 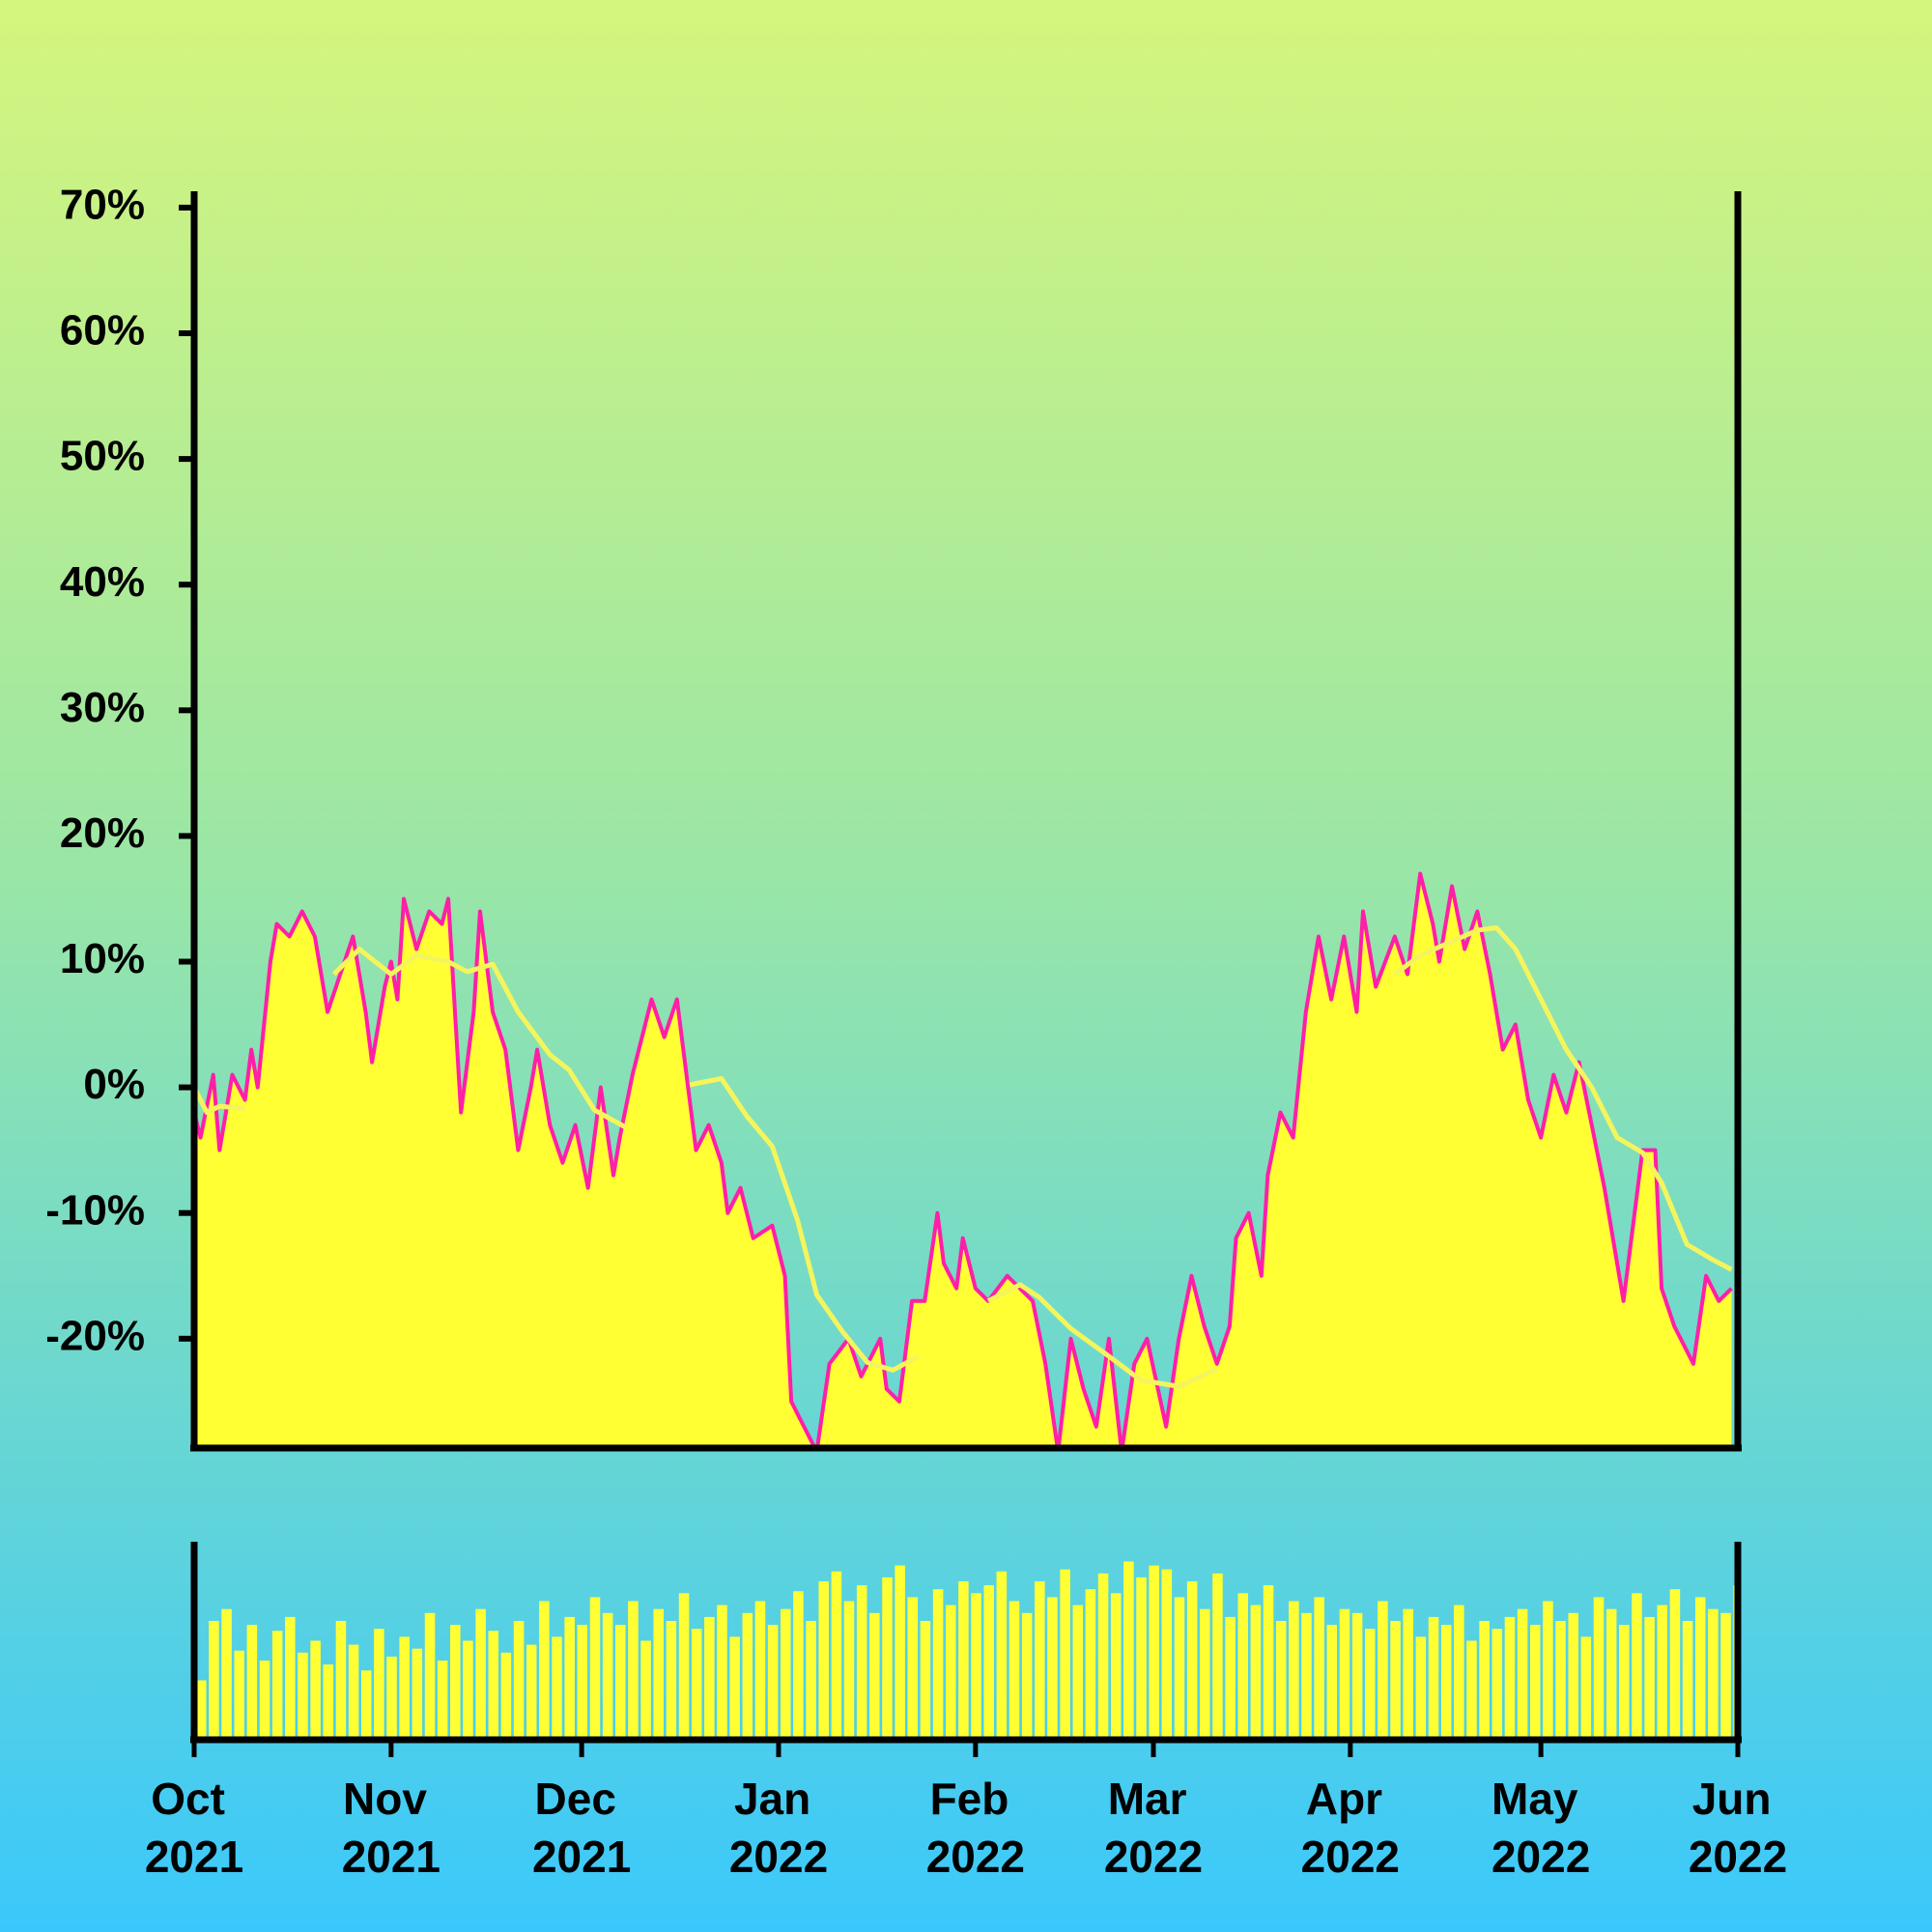 What do you see at coordinates (102, 958) in the screenshot?
I see `y-tick-label: 10%` at bounding box center [102, 958].